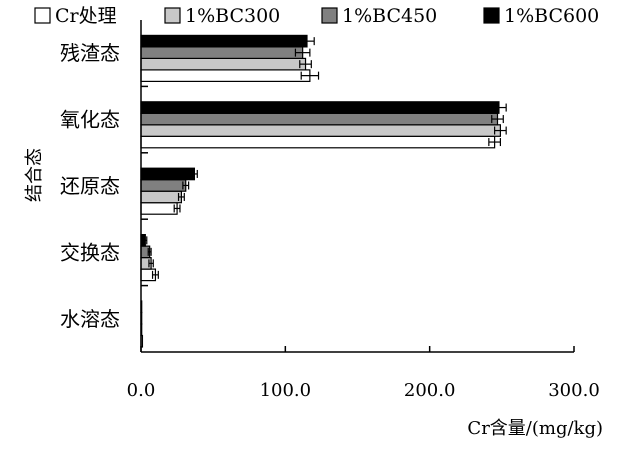 This screenshot has height=449, width=617. What do you see at coordinates (90, 252) in the screenshot?
I see `category-label: 交换态` at bounding box center [90, 252].